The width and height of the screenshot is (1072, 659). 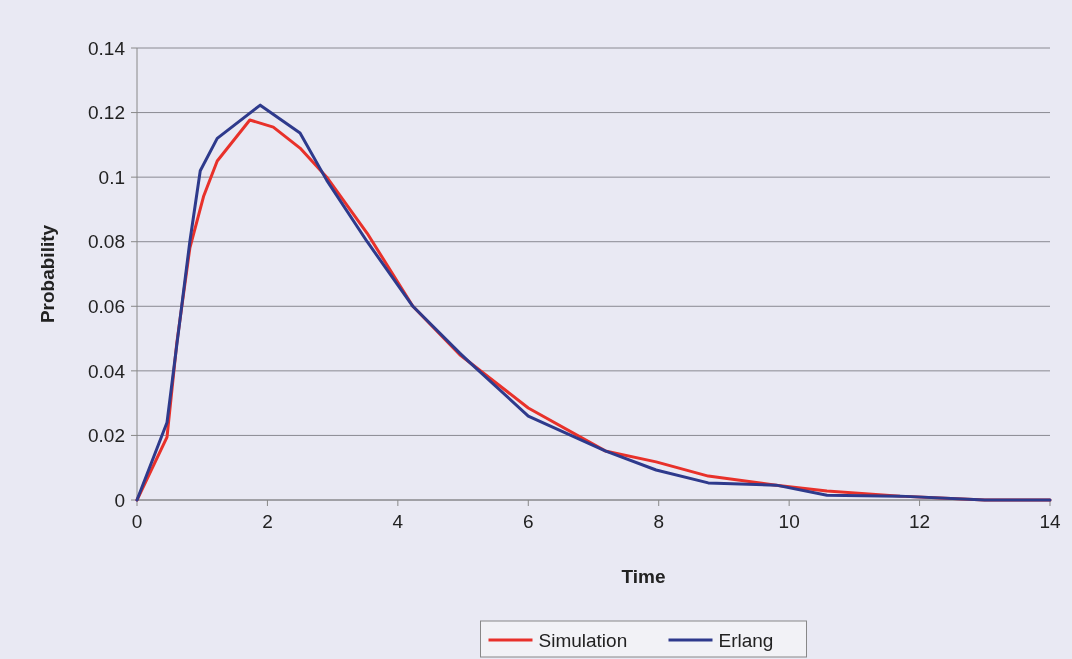 What do you see at coordinates (528, 521) in the screenshot?
I see `x-tick-label: 6` at bounding box center [528, 521].